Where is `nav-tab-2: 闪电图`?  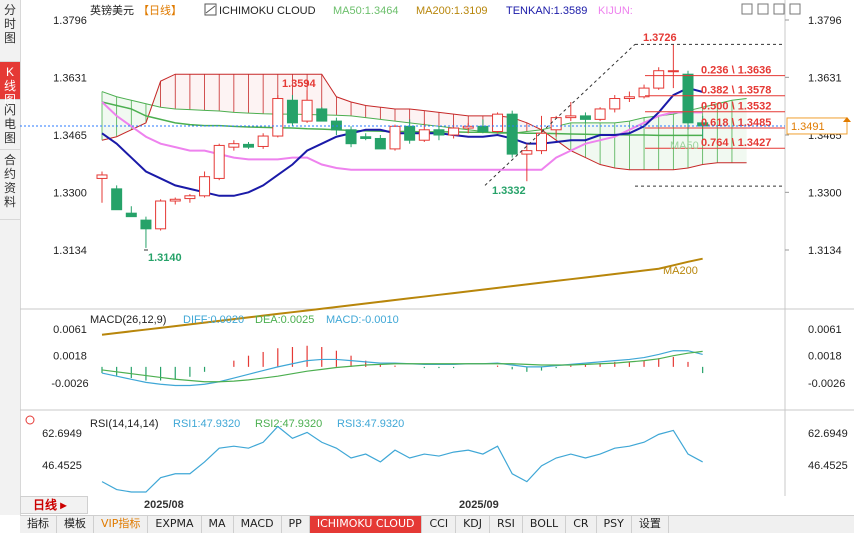
nav-tab-2: 闪电图 is located at coordinates (10, 125).